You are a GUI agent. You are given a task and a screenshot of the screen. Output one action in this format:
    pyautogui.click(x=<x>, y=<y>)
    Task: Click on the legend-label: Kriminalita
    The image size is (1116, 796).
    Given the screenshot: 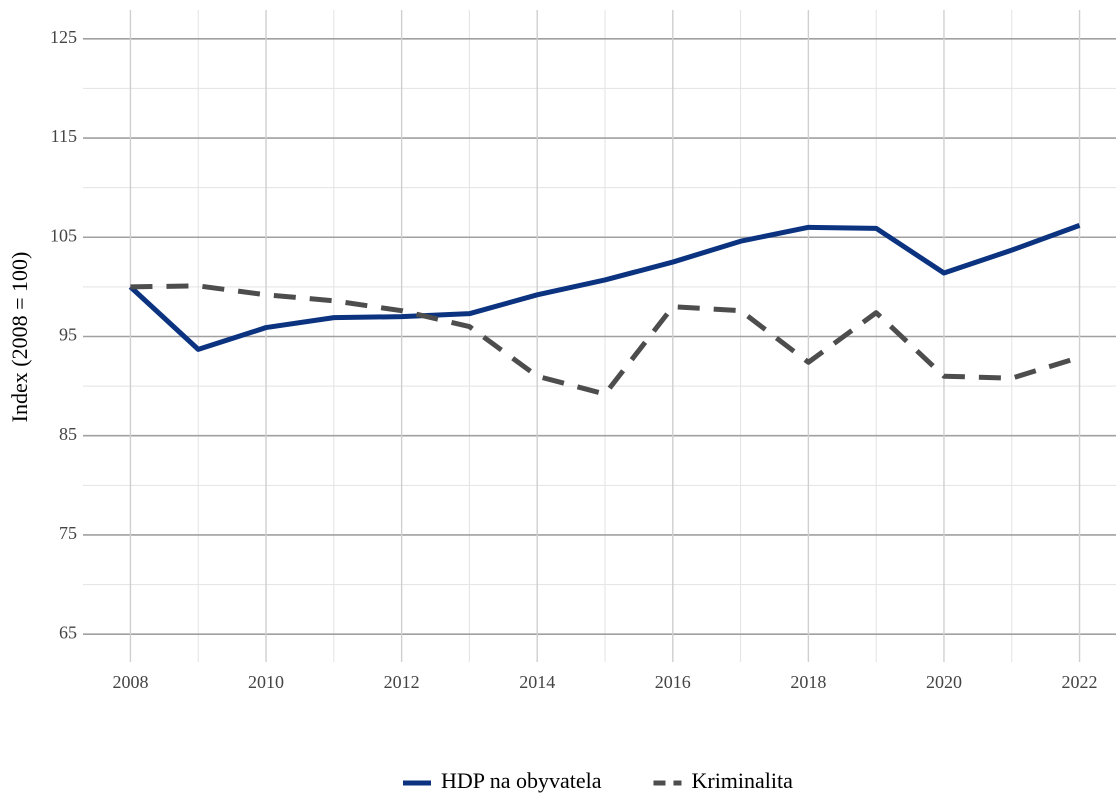 What is the action you would take?
    pyautogui.click(x=742, y=780)
    